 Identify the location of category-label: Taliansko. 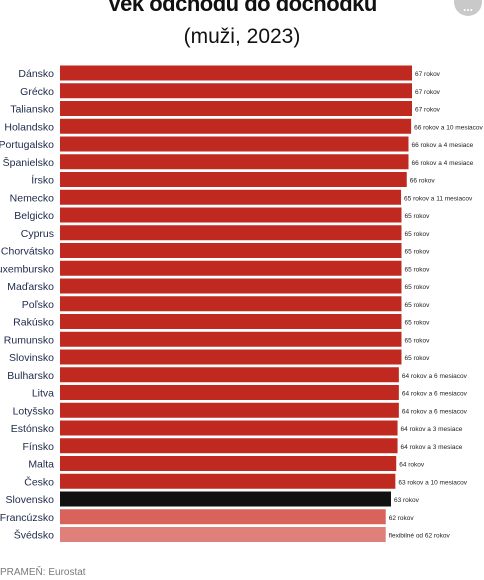
(32, 110).